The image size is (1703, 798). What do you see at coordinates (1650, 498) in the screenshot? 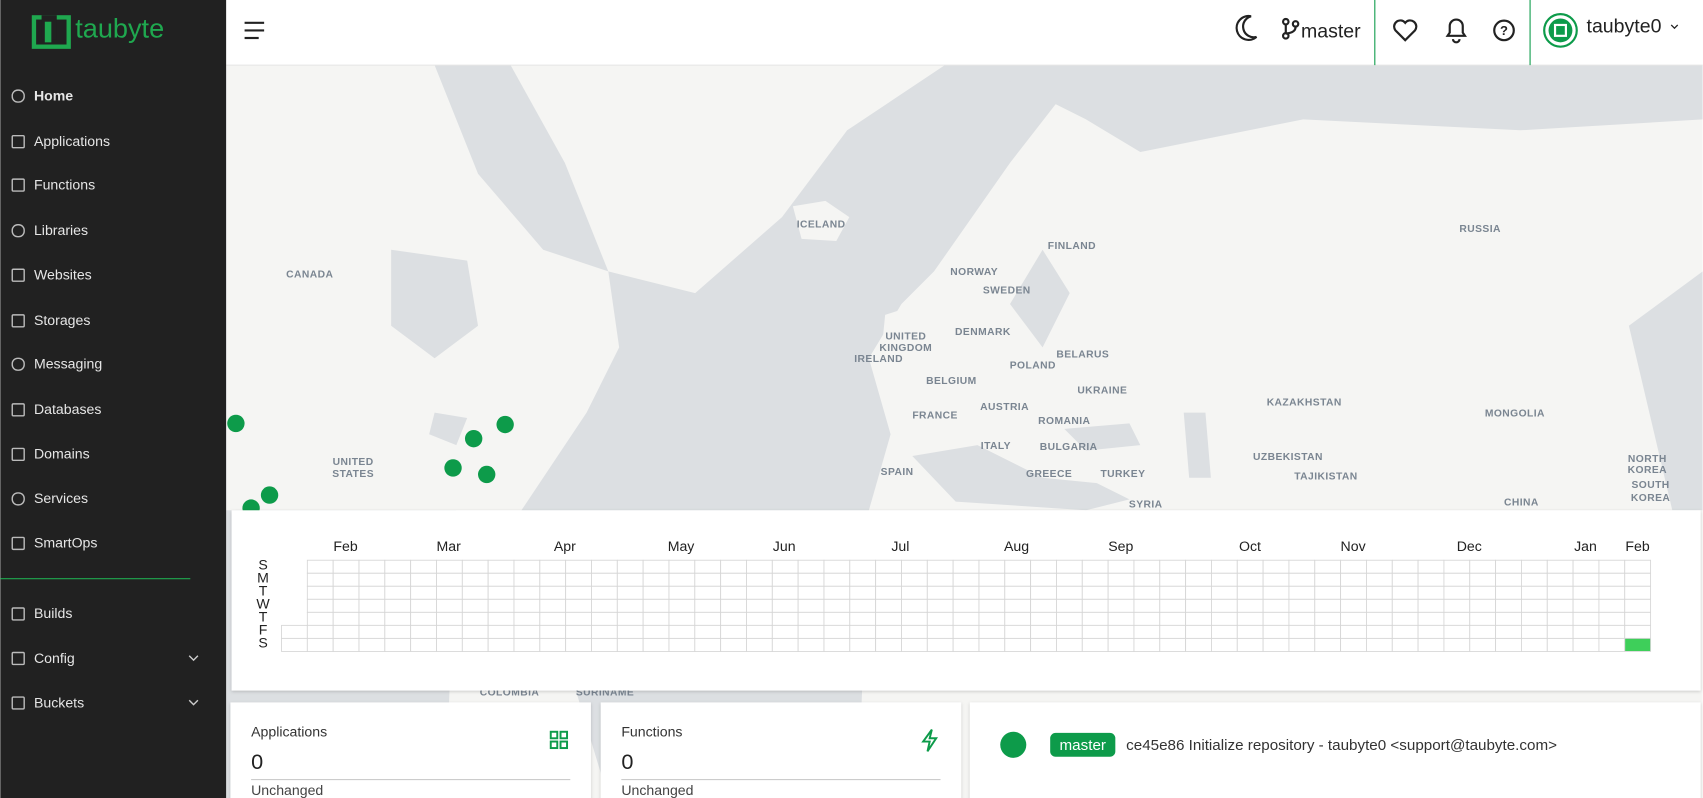
I see `map-label: KOREA` at bounding box center [1650, 498].